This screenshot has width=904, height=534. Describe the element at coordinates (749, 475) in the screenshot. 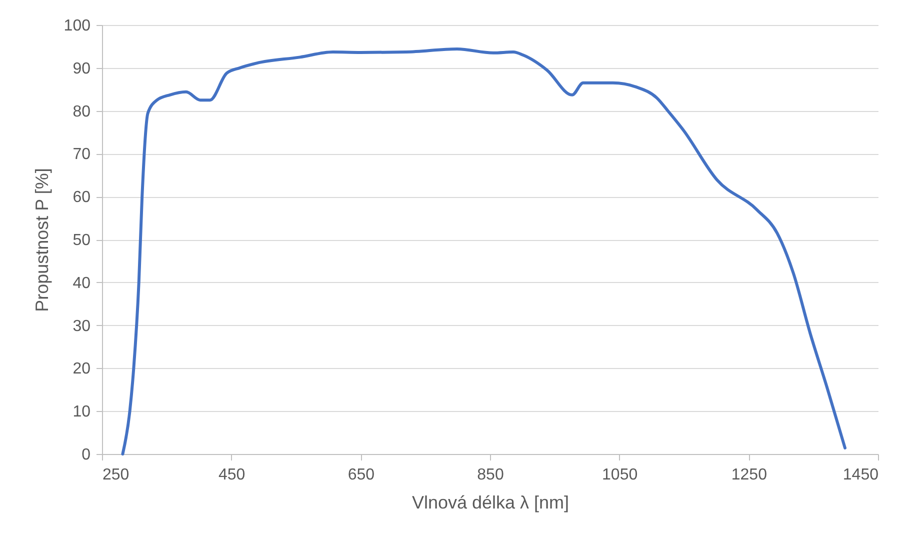

I see `x-tick-label: 1250` at that location.